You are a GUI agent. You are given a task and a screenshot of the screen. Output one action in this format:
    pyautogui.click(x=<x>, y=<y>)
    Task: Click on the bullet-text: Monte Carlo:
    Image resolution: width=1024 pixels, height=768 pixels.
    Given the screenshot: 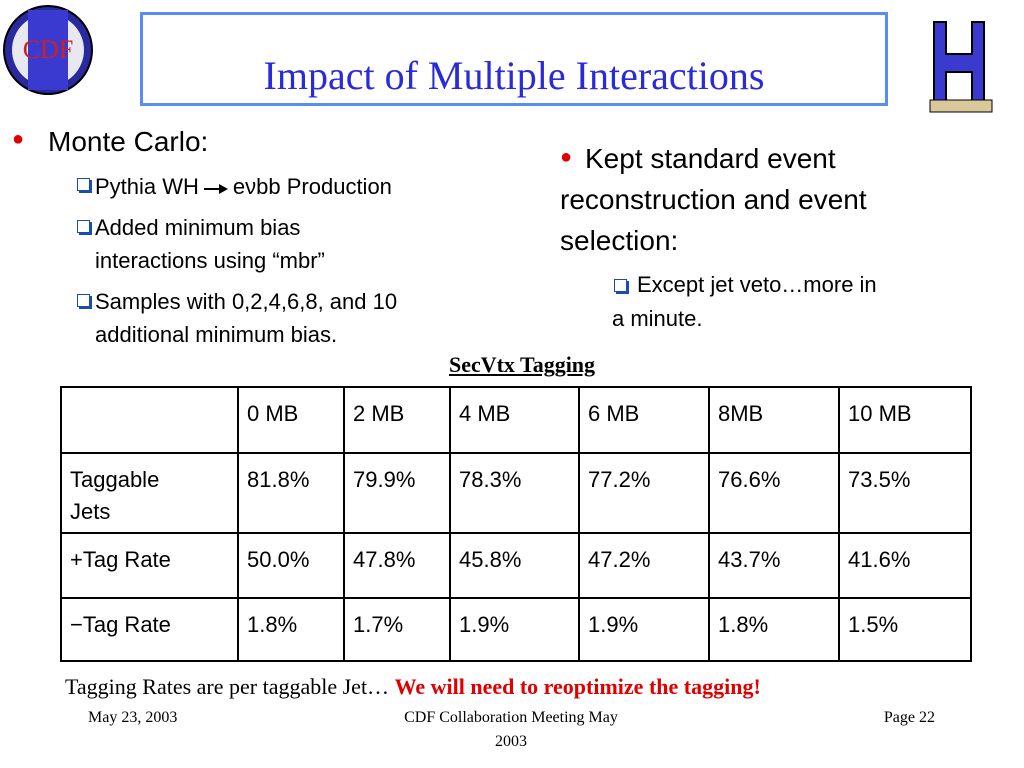 What is the action you would take?
    pyautogui.click(x=128, y=141)
    